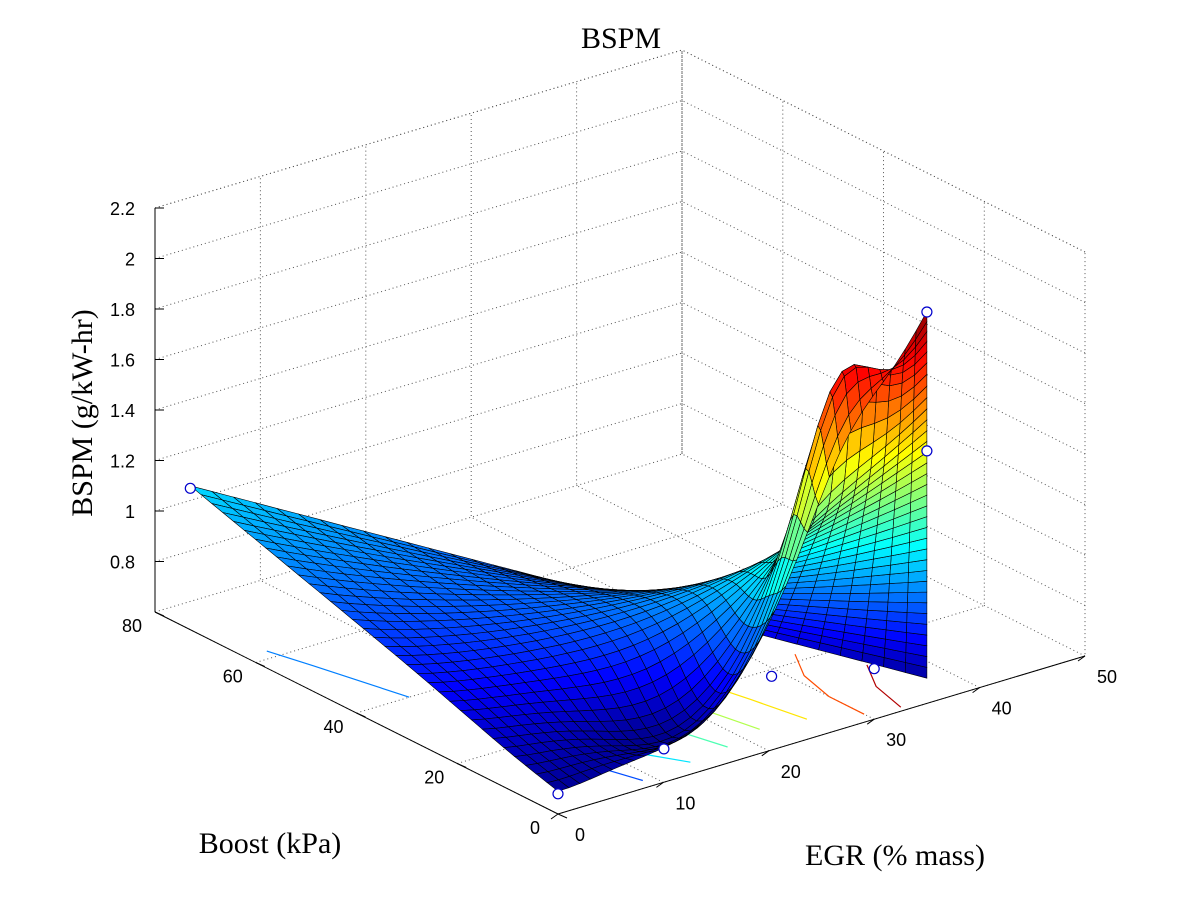 The image size is (1201, 900). I want to click on z-tick-label: 1.2, so click(122, 462).